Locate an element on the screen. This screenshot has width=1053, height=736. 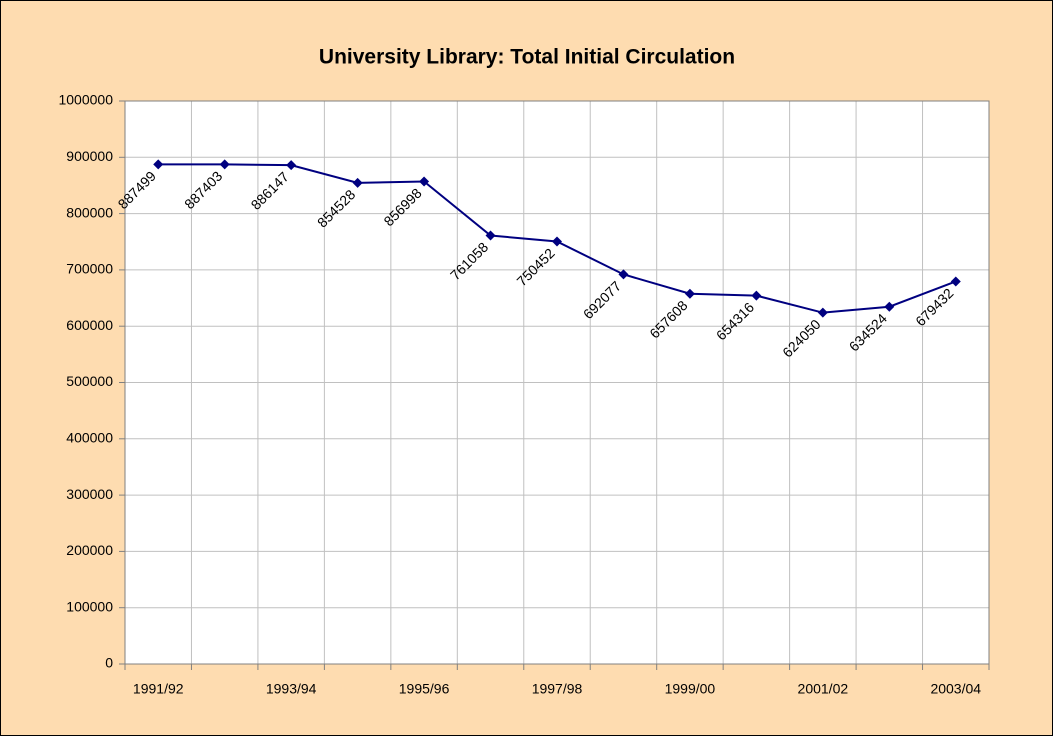
y-tick-label: 300000 is located at coordinates (89, 494).